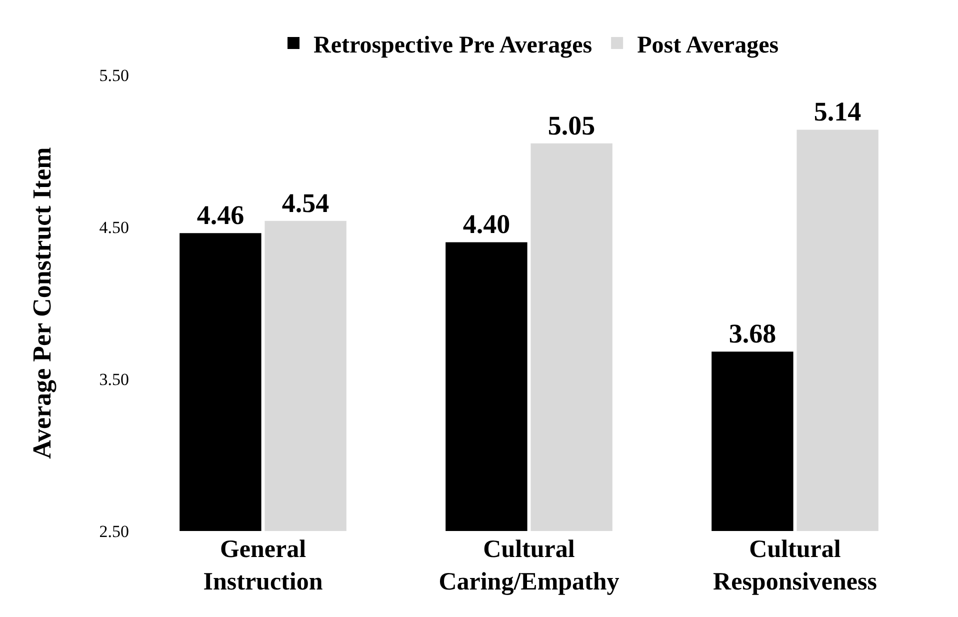 The width and height of the screenshot is (958, 617). Describe the element at coordinates (795, 566) in the screenshot. I see `x-tick-label: Cultural Responsiveness` at that location.